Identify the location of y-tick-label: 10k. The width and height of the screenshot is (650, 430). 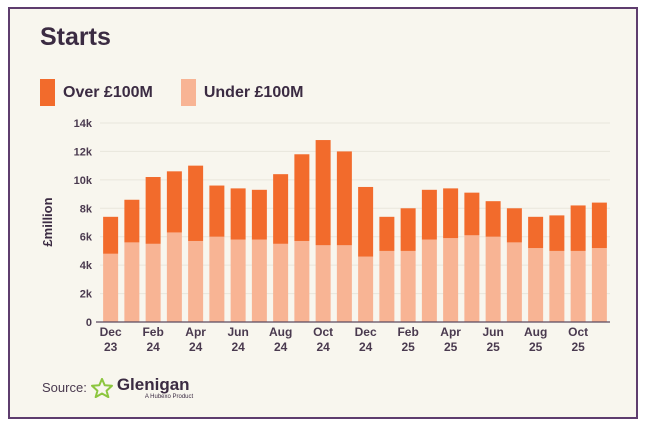
(83, 181).